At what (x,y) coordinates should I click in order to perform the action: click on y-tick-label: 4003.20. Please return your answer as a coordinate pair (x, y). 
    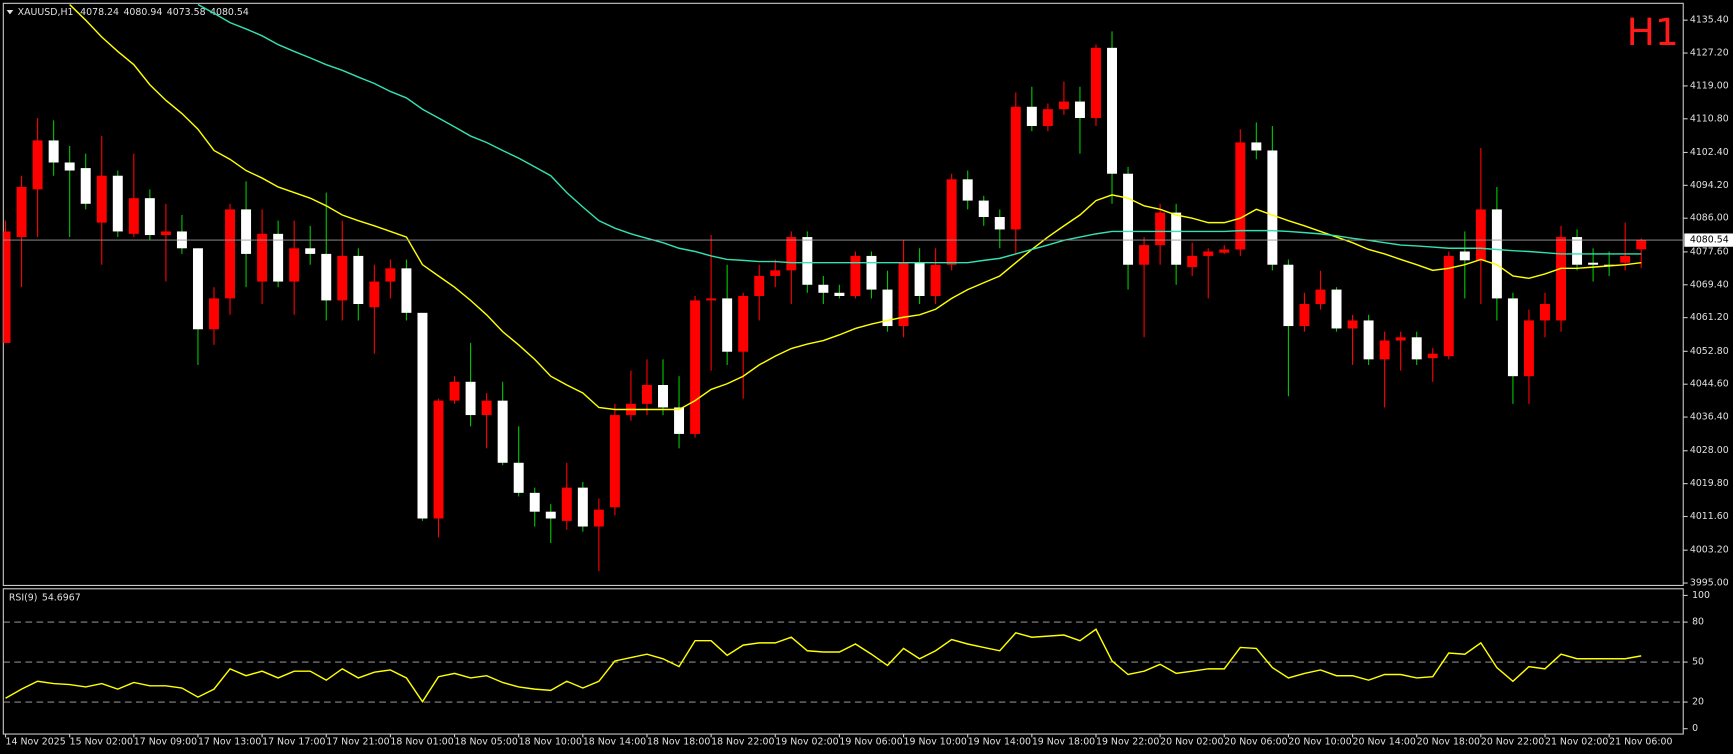
    Looking at the image, I should click on (1709, 550).